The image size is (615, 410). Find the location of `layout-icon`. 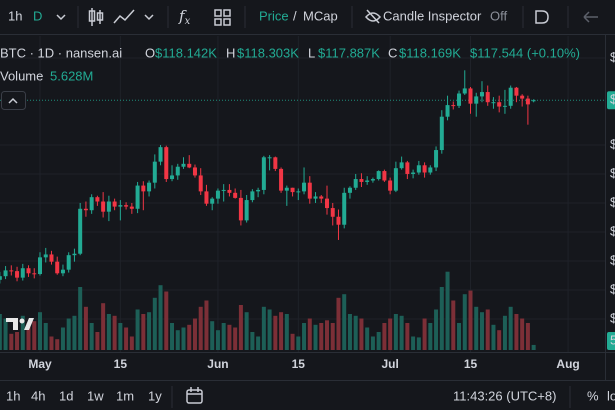

layout-icon is located at coordinates (222, 17).